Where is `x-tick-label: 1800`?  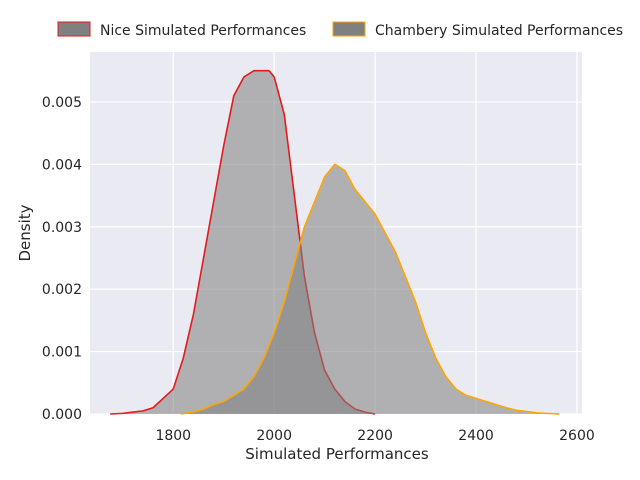
x-tick-label: 1800 is located at coordinates (173, 436).